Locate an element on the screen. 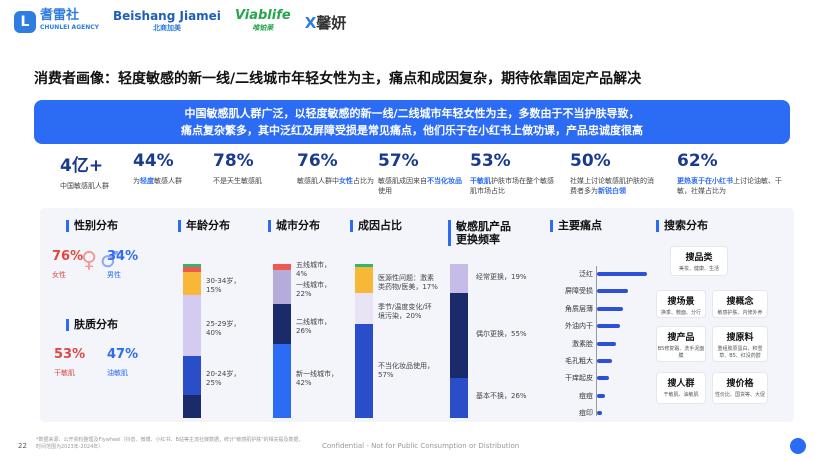 This screenshot has width=820, height=462. stat-label: 敏感肌成因来自不当化妆品使用 is located at coordinates (423, 186).